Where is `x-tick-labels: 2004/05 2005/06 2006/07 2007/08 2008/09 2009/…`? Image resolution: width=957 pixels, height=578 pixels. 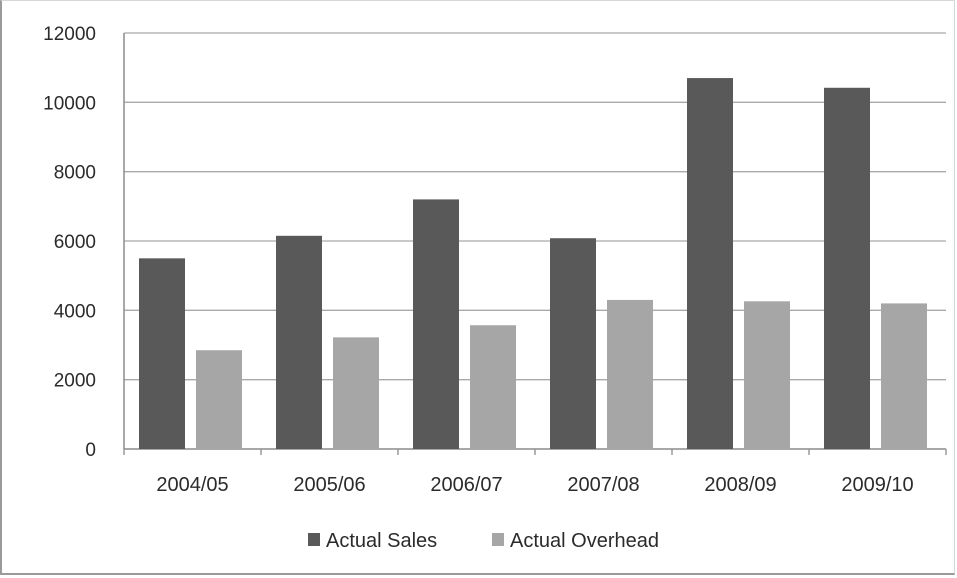 x-tick-labels: 2004/05 2005/06 2006/07 2007/08 2008/09 2009/… is located at coordinates (534, 485).